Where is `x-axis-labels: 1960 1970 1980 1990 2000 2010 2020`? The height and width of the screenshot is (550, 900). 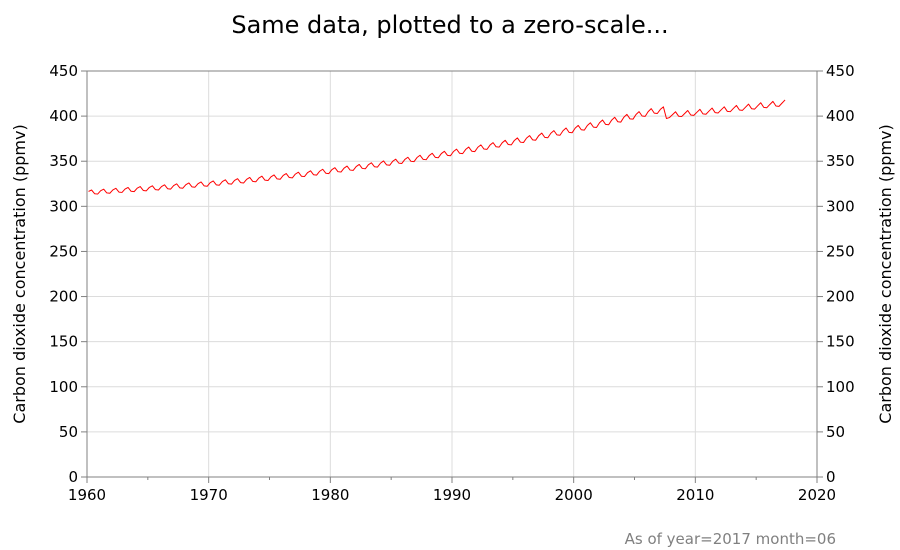 x-axis-labels: 1960 1970 1980 1990 2000 2010 2020 is located at coordinates (452, 495).